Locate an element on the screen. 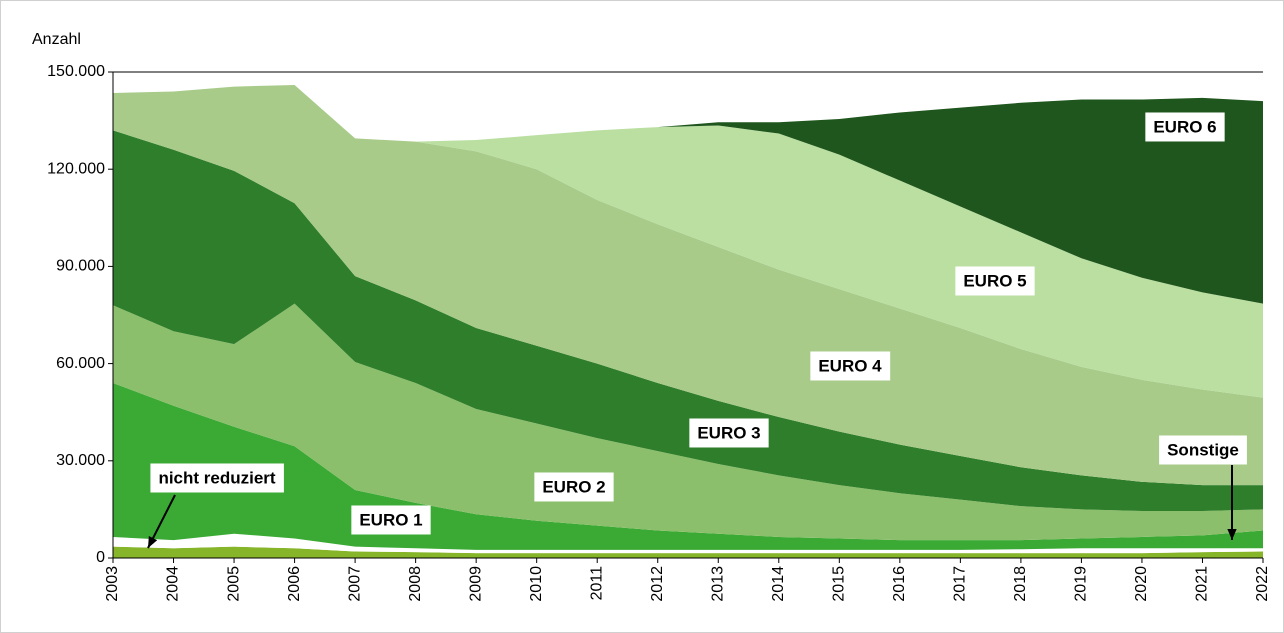 Image resolution: width=1284 pixels, height=633 pixels. series-label: Sonstige is located at coordinates (1203, 449).